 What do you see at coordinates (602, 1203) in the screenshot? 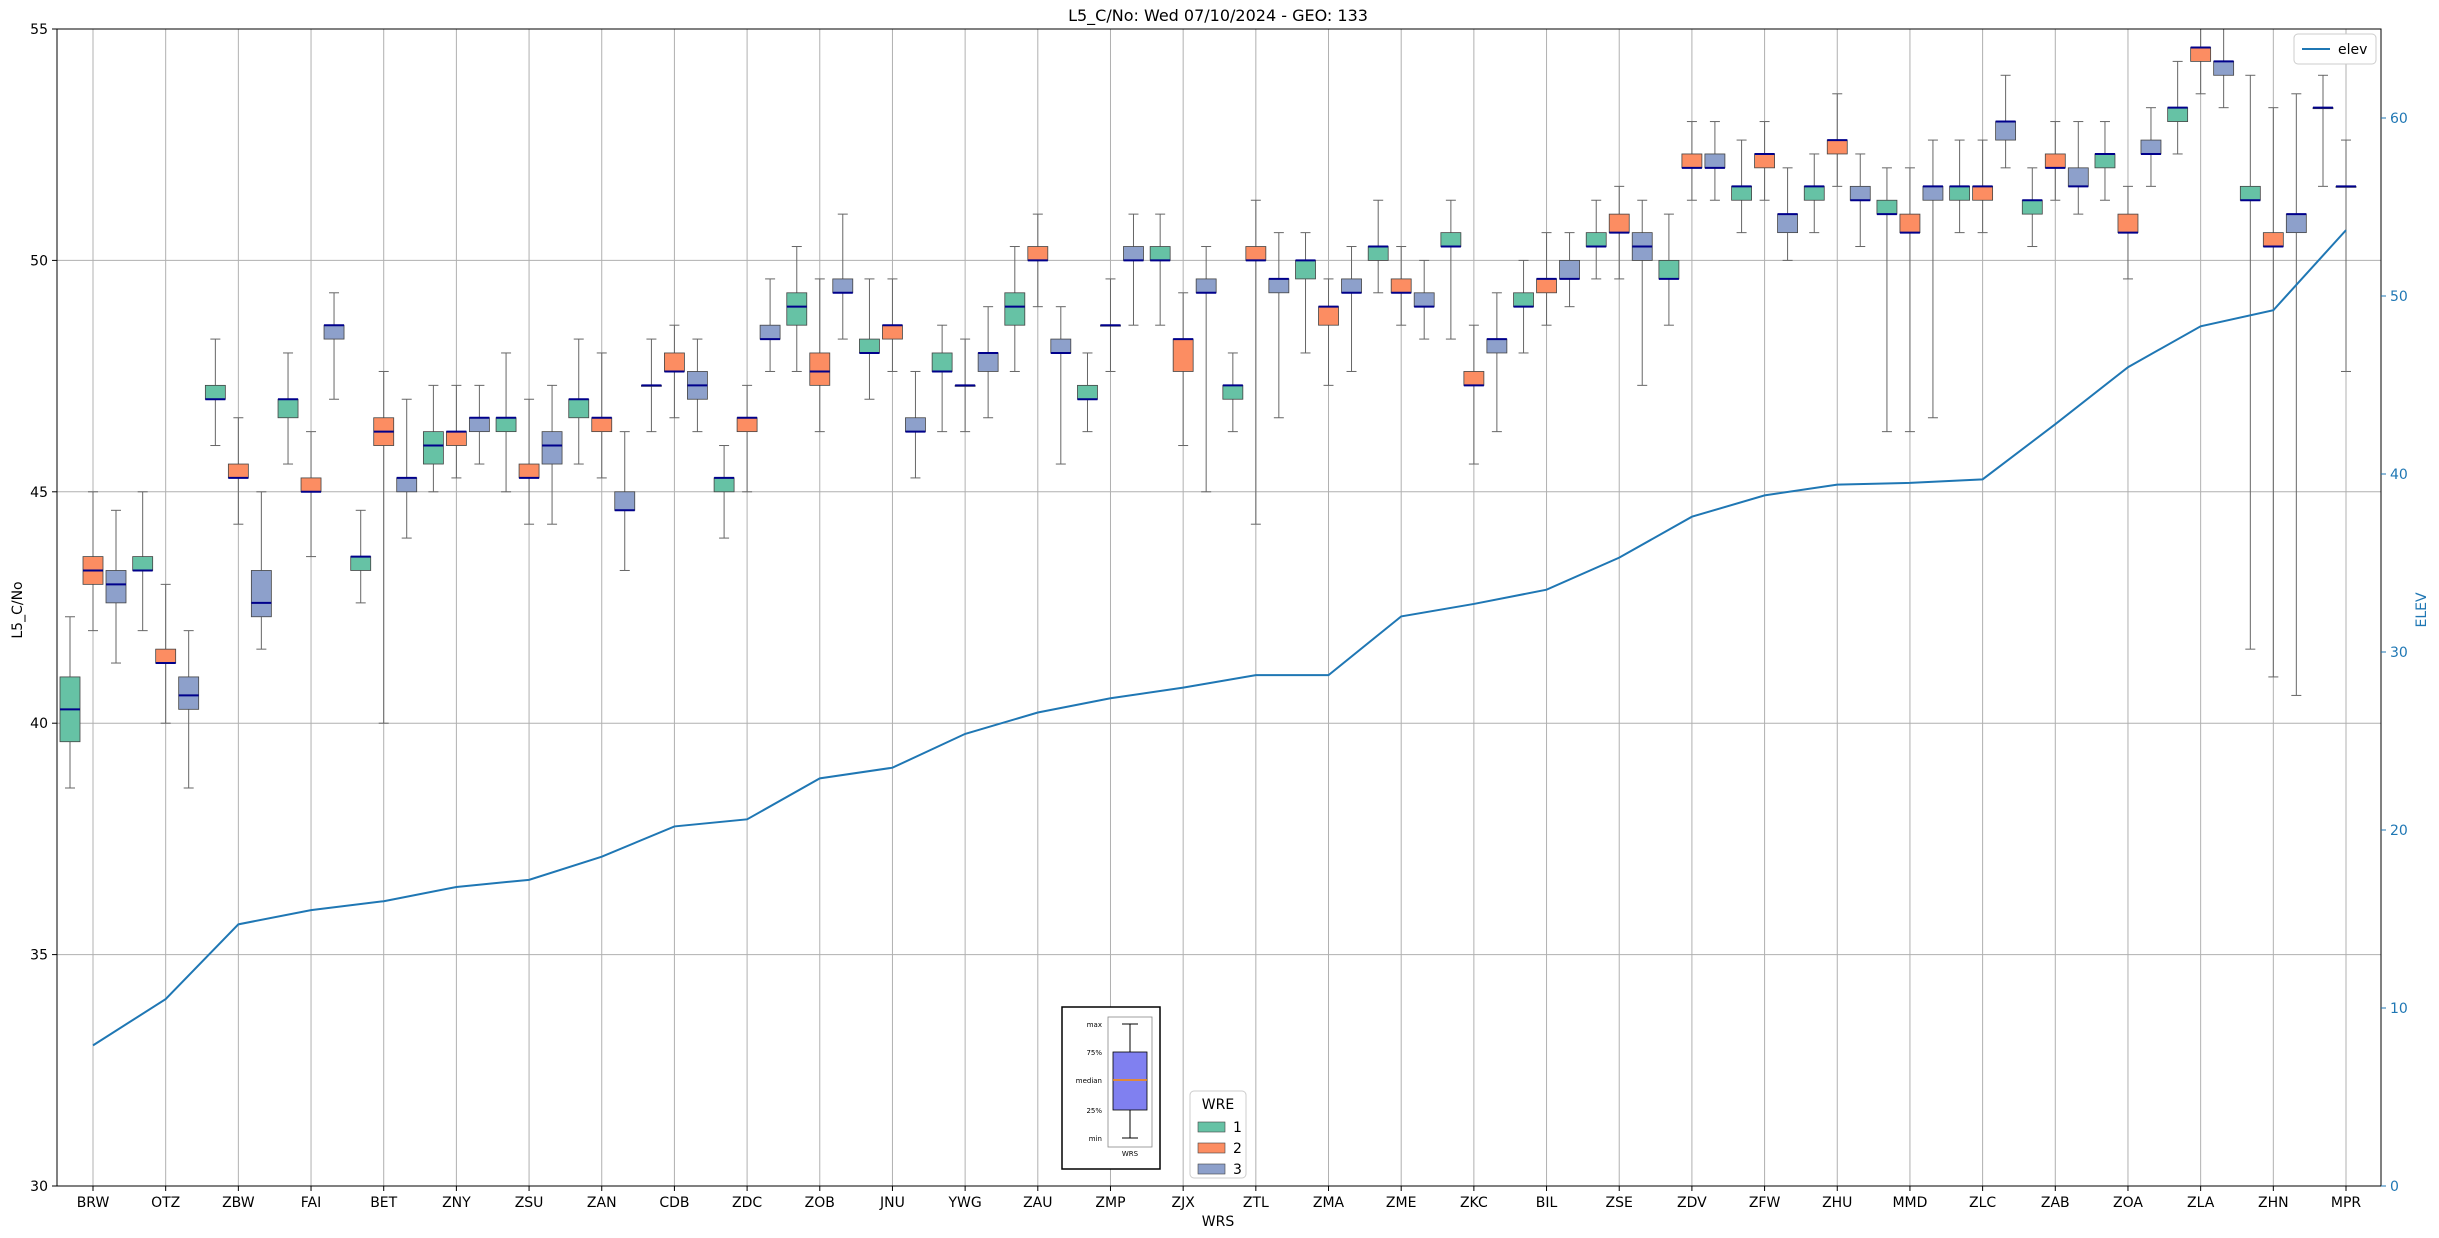
I see `x-tick-label: ZAN` at bounding box center [602, 1203].